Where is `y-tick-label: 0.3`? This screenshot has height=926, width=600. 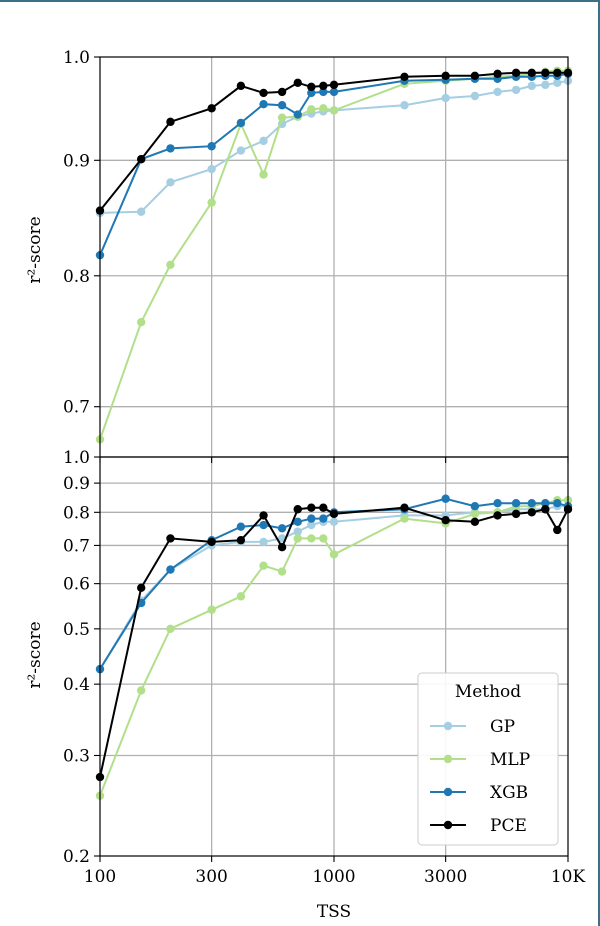 y-tick-label: 0.3 is located at coordinates (76, 756).